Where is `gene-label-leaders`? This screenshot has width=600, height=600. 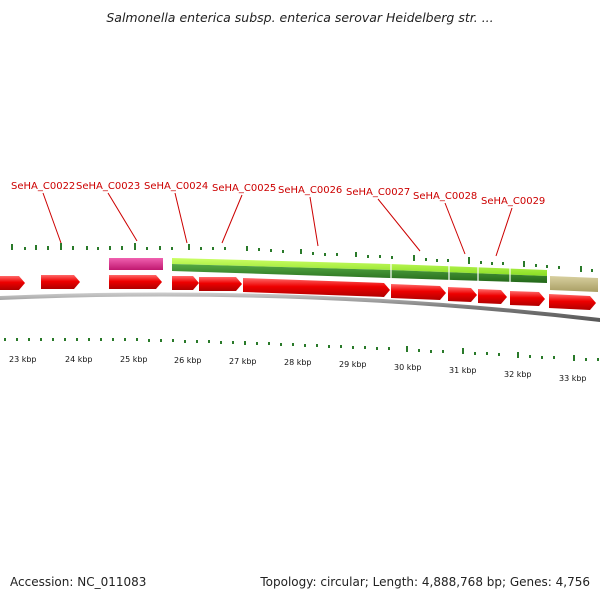 gene-label-leaders is located at coordinates (277, 224).